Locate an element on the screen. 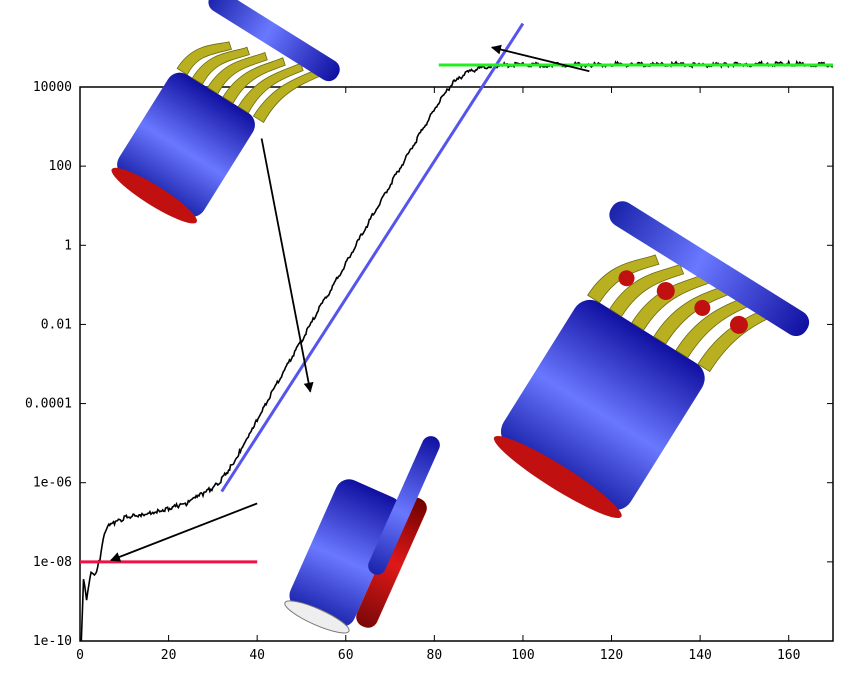 The image size is (868, 674). x-tick-label: 160 is located at coordinates (788, 655).